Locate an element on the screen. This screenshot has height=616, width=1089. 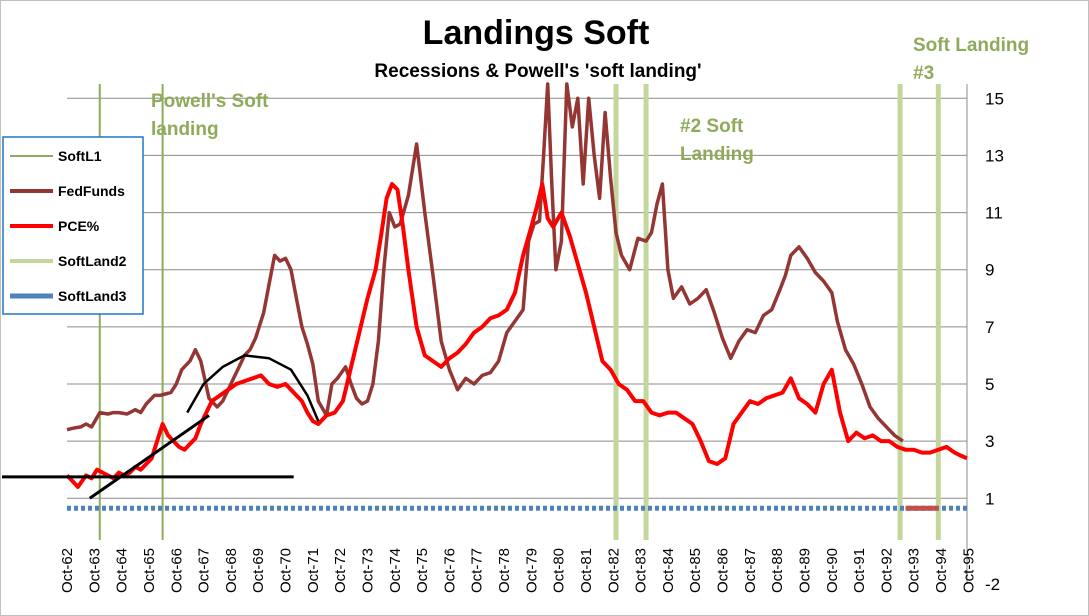
legend-label-SoftLand3: SoftLand3 is located at coordinates (92, 296).